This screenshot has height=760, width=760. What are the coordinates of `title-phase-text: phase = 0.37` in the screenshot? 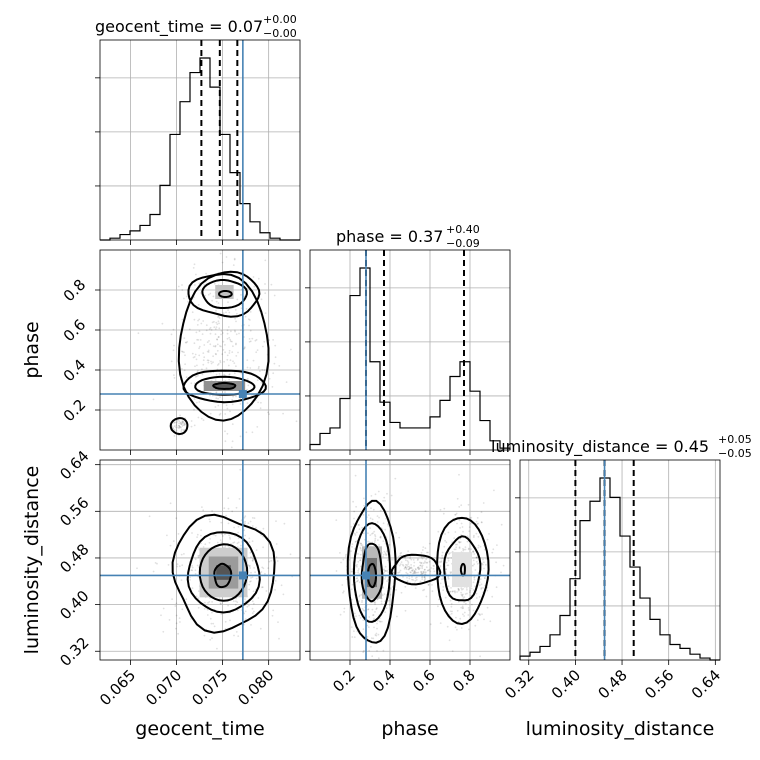 It's located at (389, 236).